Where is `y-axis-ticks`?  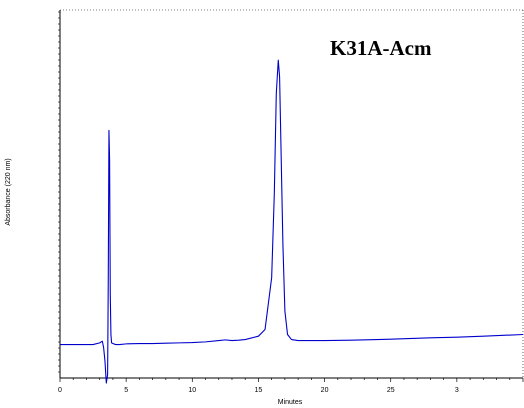
y-axis-ticks is located at coordinates (59, 192).